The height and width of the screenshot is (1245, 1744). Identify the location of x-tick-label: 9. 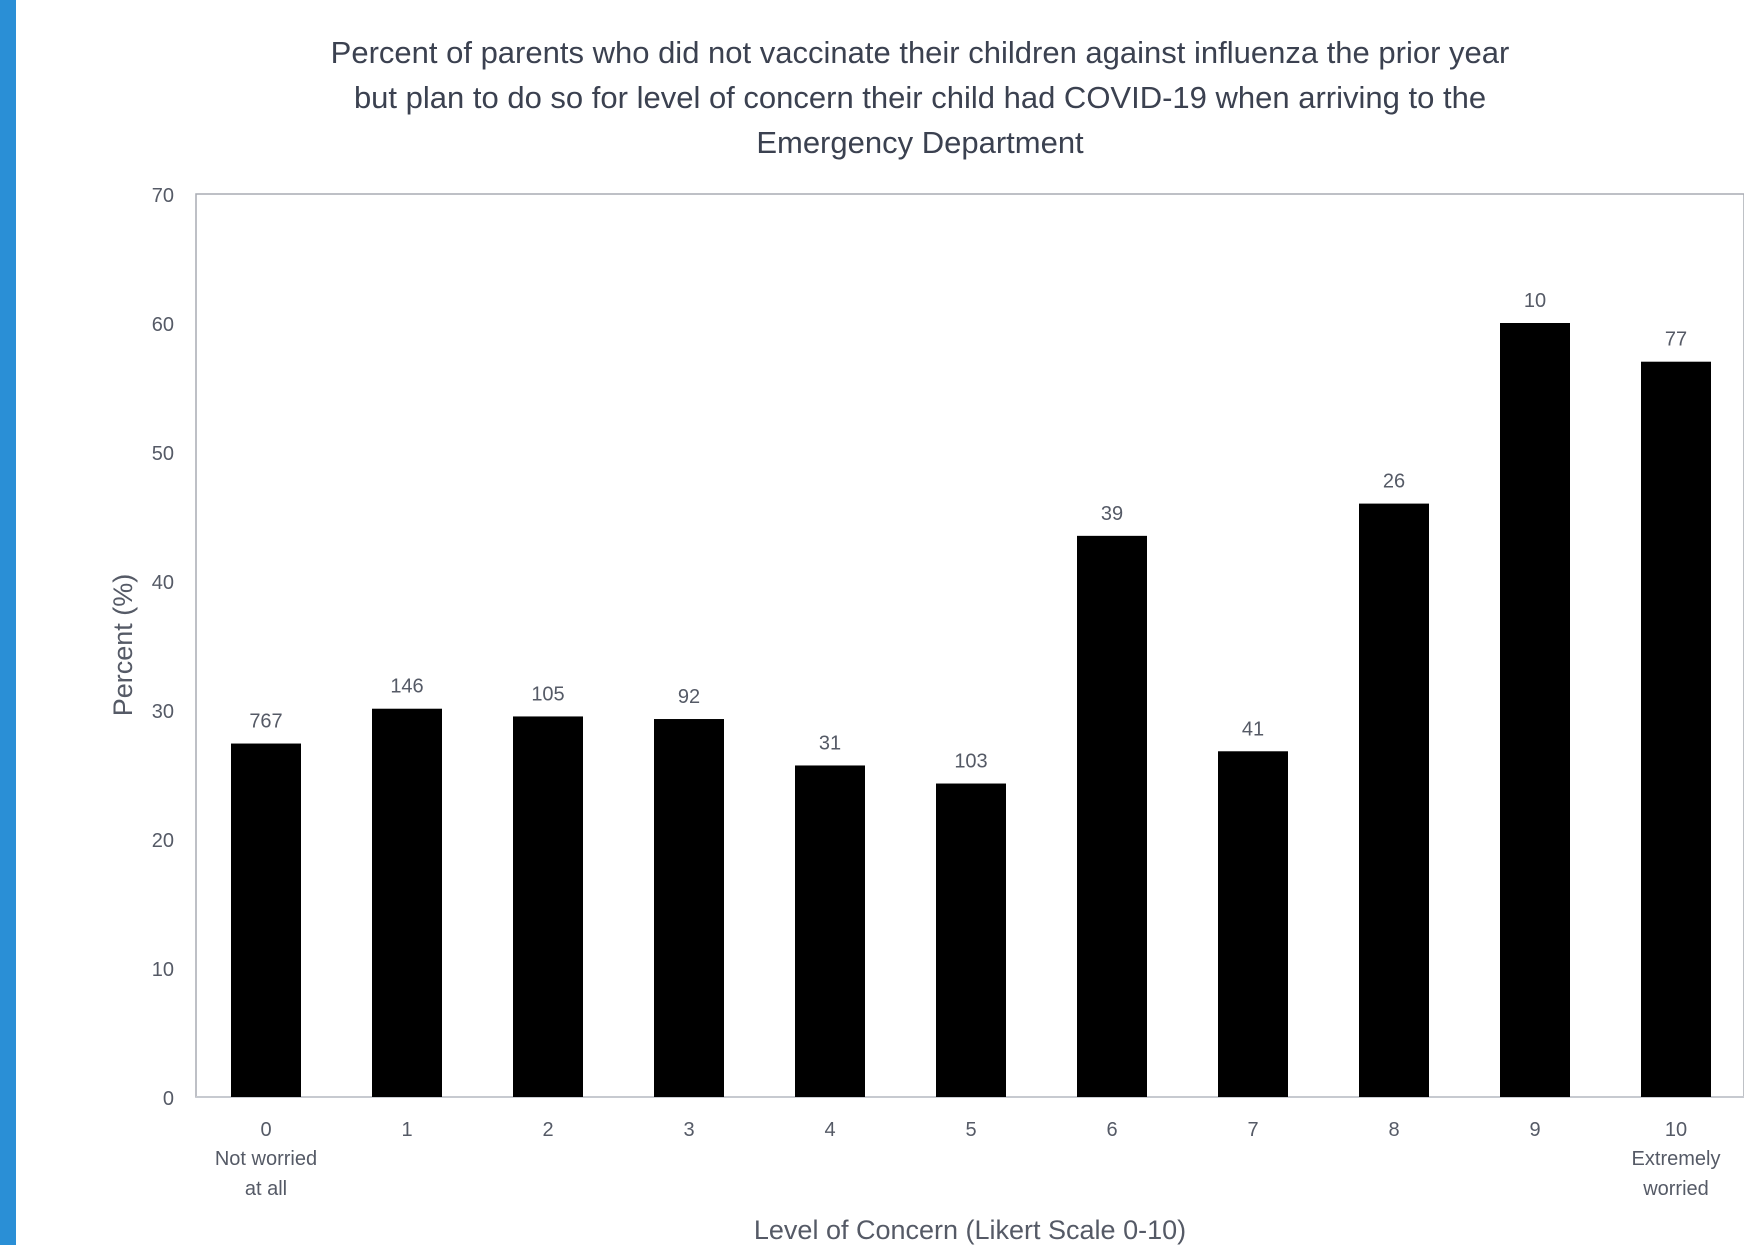
(1534, 1130).